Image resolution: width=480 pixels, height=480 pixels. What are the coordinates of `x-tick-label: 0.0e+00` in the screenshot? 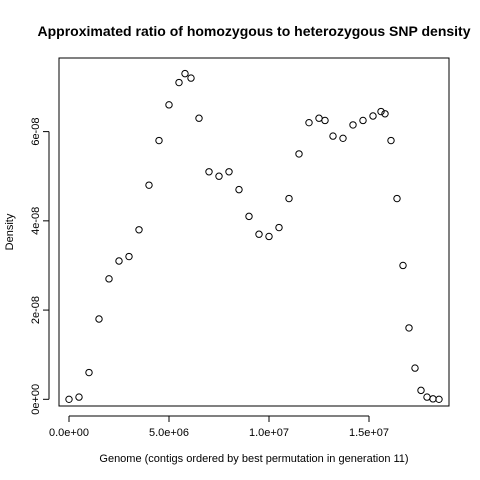 It's located at (69, 433).